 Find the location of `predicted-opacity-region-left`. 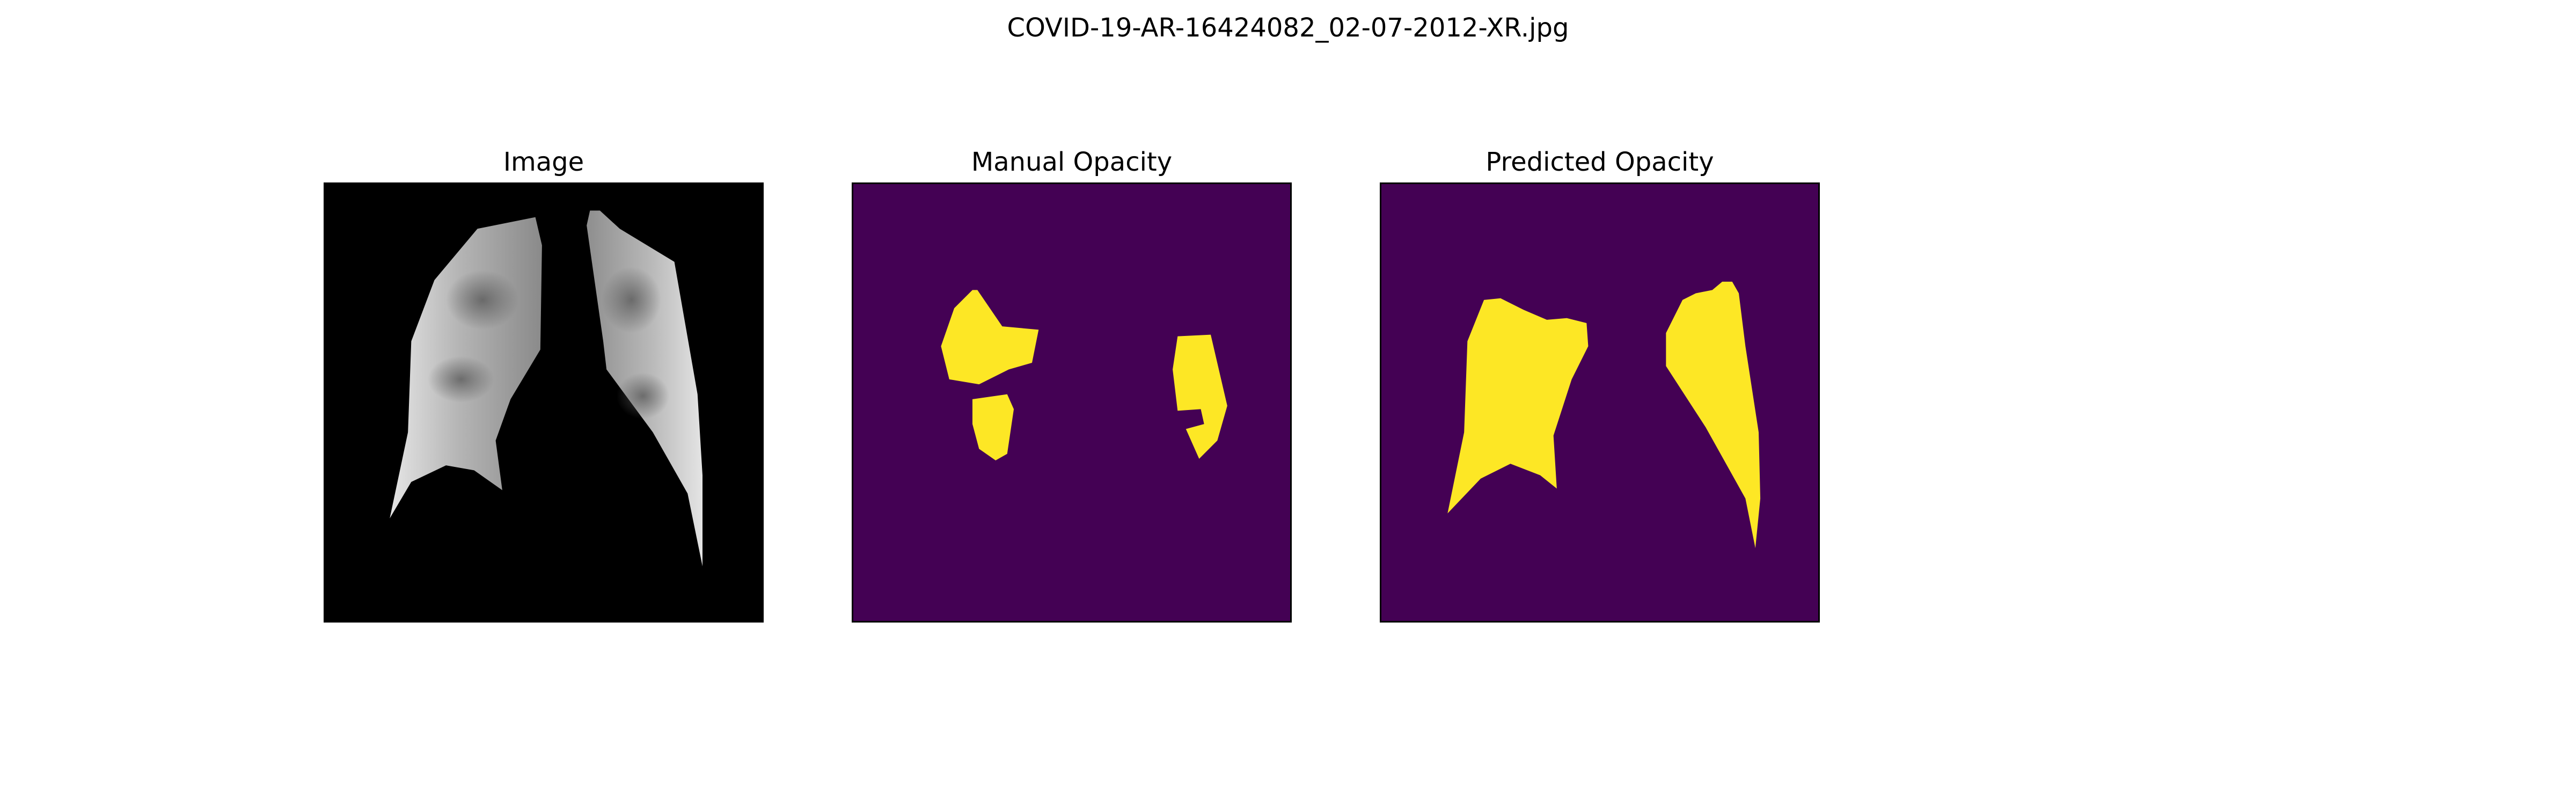

predicted-opacity-region-left is located at coordinates (1518, 406).